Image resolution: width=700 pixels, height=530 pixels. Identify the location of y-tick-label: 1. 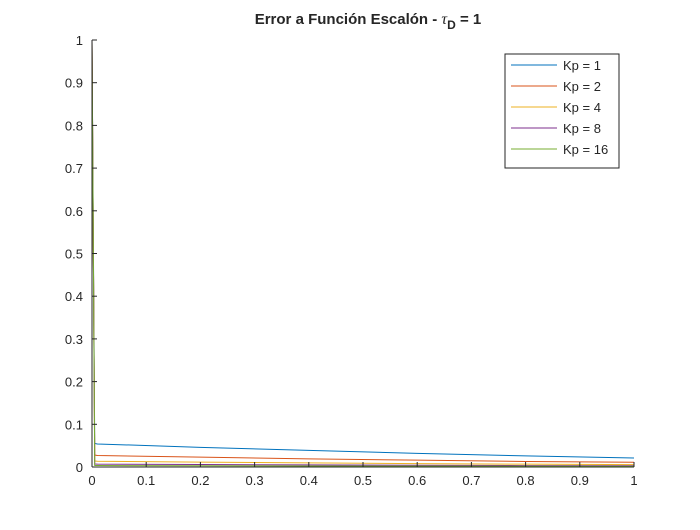
(79, 40).